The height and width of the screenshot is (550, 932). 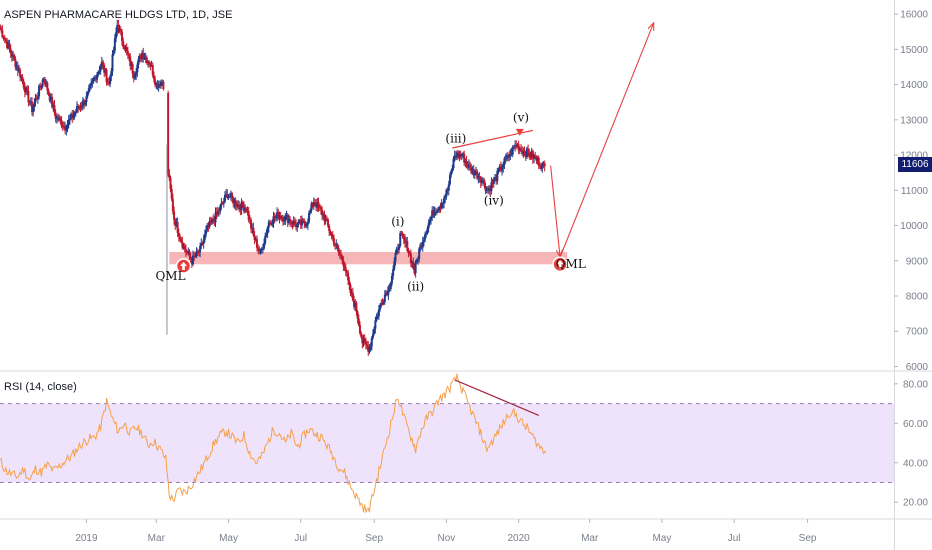 What do you see at coordinates (661, 538) in the screenshot?
I see `time-tick-label: May` at bounding box center [661, 538].